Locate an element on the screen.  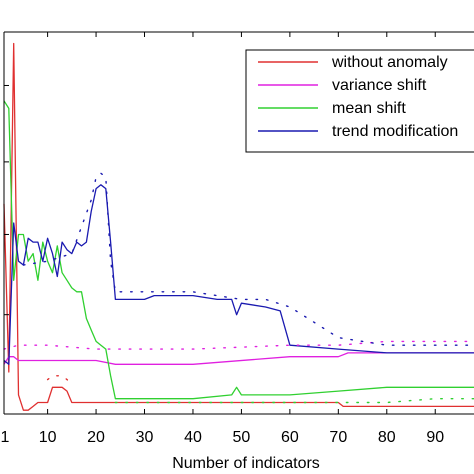
x-tick-label: 50 is located at coordinates (242, 437).